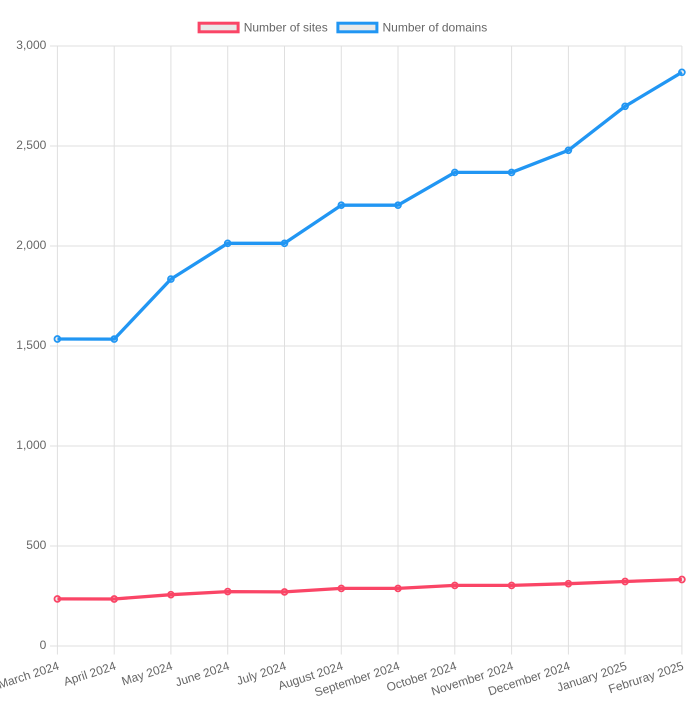 This screenshot has height=710, width=699. I want to click on svg-text: 1,500, so click(31, 345).